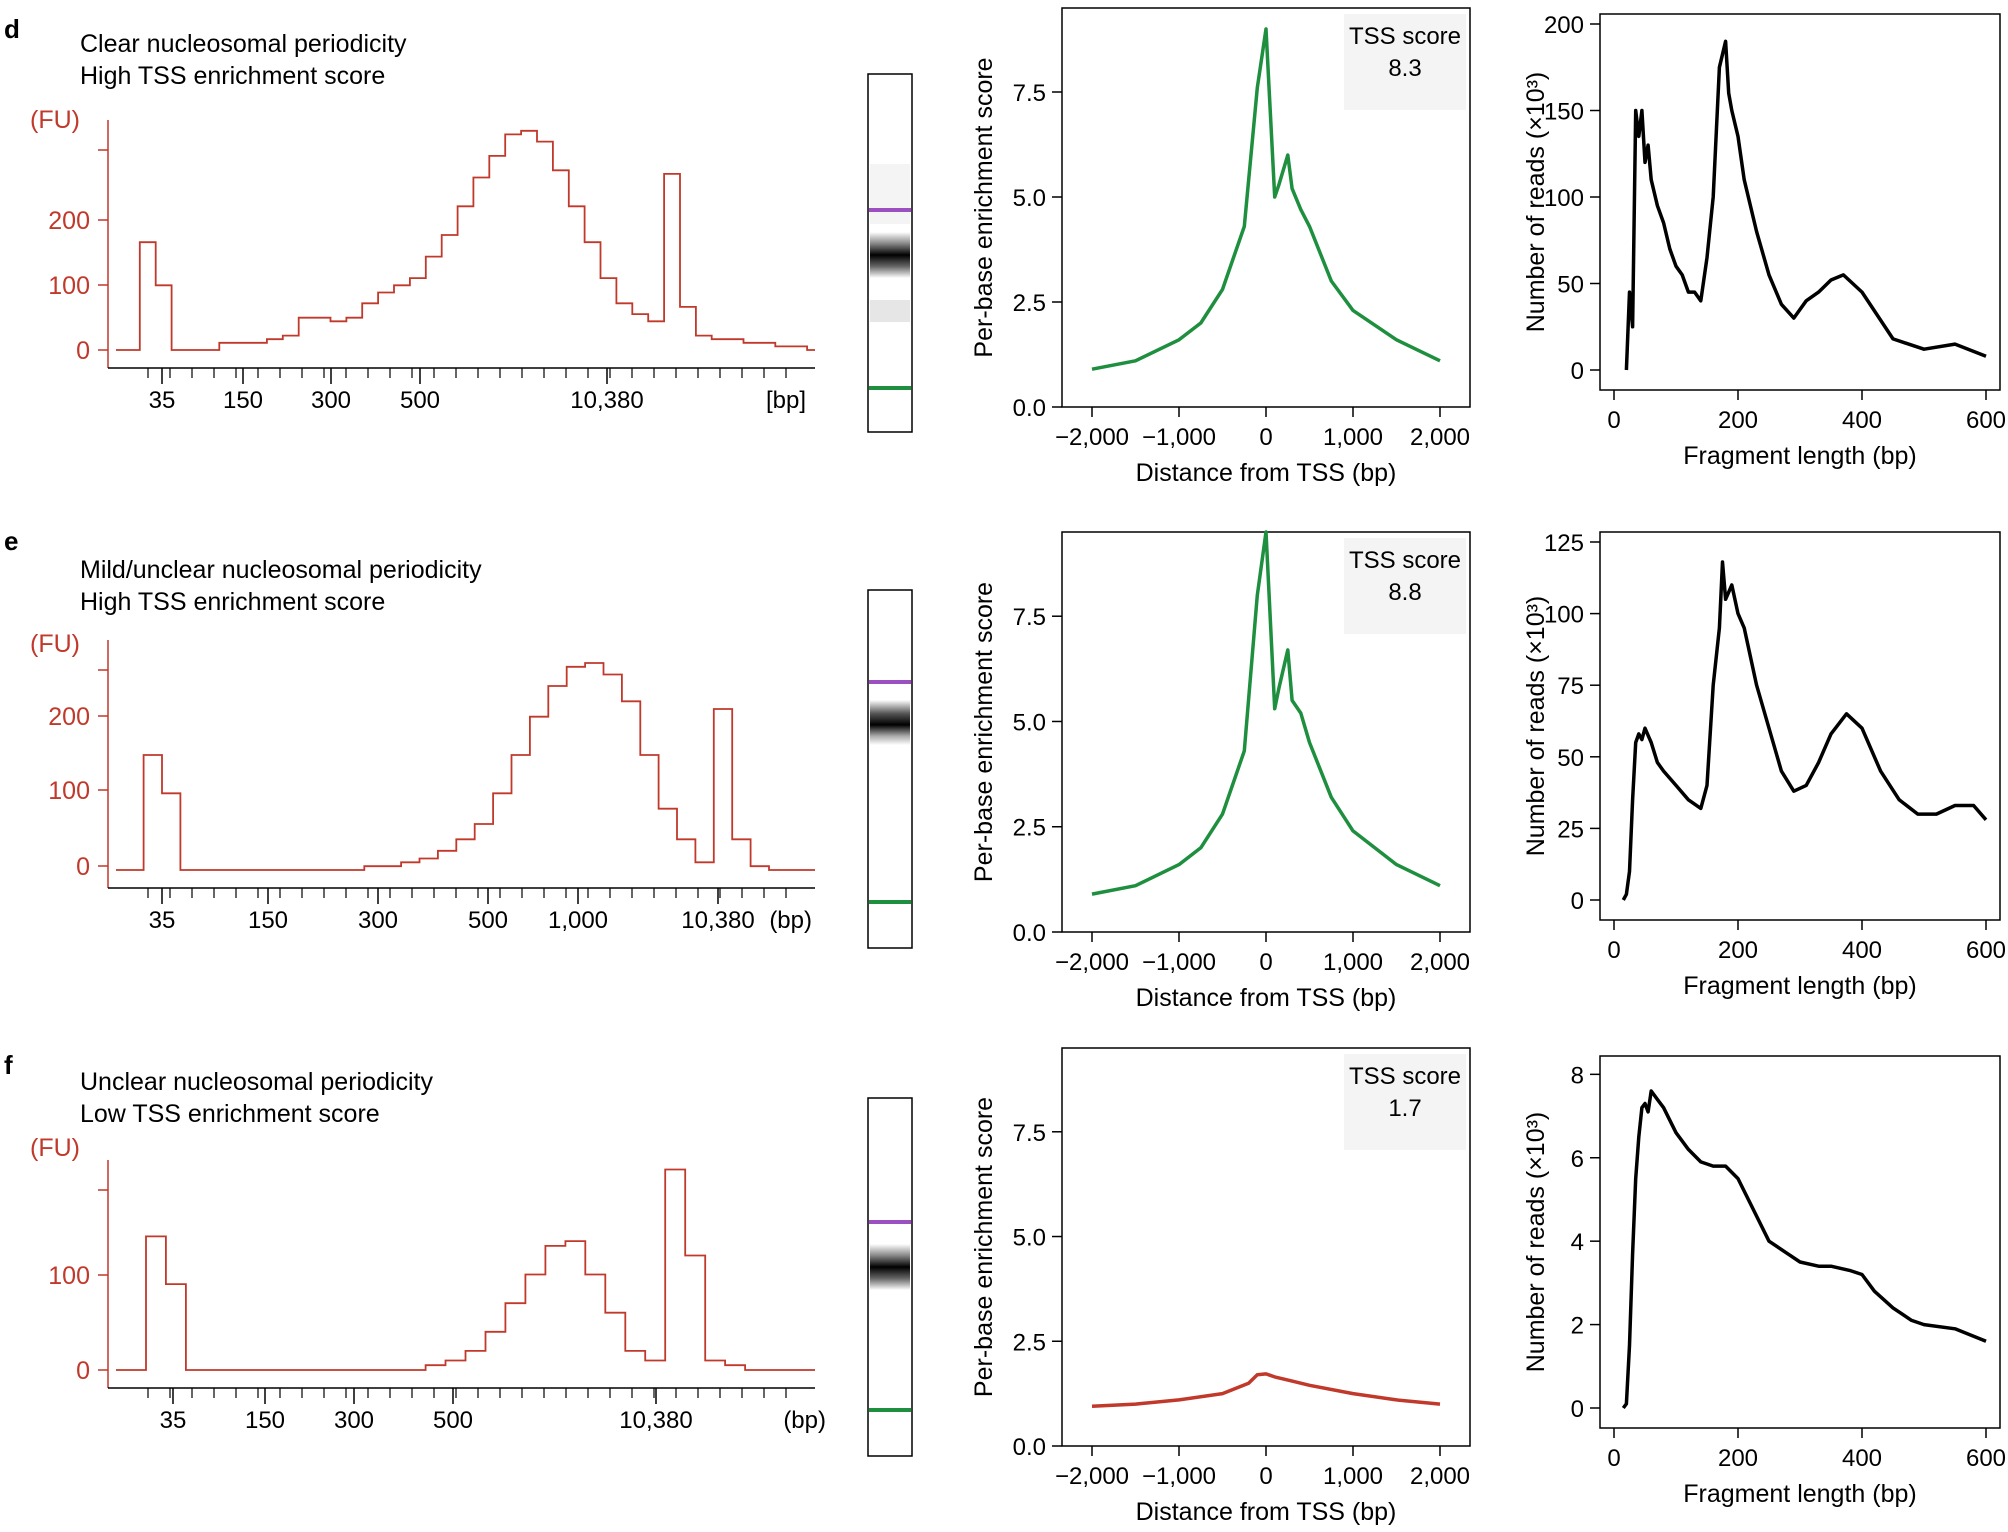 The image size is (2008, 1532). What do you see at coordinates (232, 602) in the screenshot?
I see `panel-heading-line: High TSS enrichment score` at bounding box center [232, 602].